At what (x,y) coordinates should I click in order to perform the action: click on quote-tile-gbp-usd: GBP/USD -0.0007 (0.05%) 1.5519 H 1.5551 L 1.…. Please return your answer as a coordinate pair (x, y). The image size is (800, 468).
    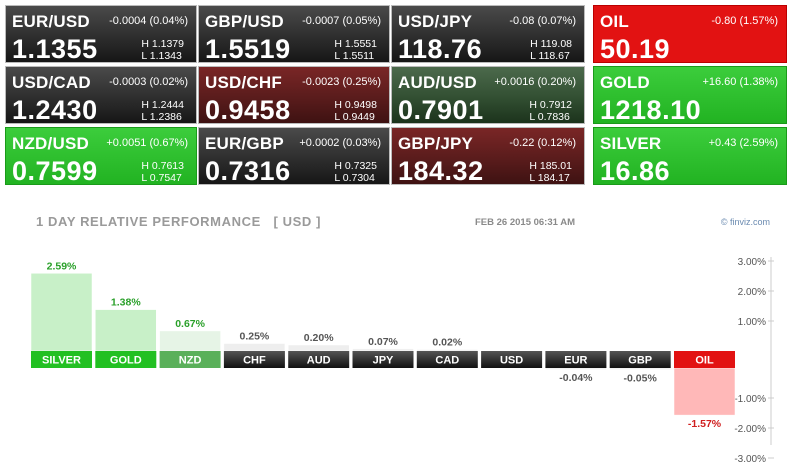
    Looking at the image, I should click on (294, 34).